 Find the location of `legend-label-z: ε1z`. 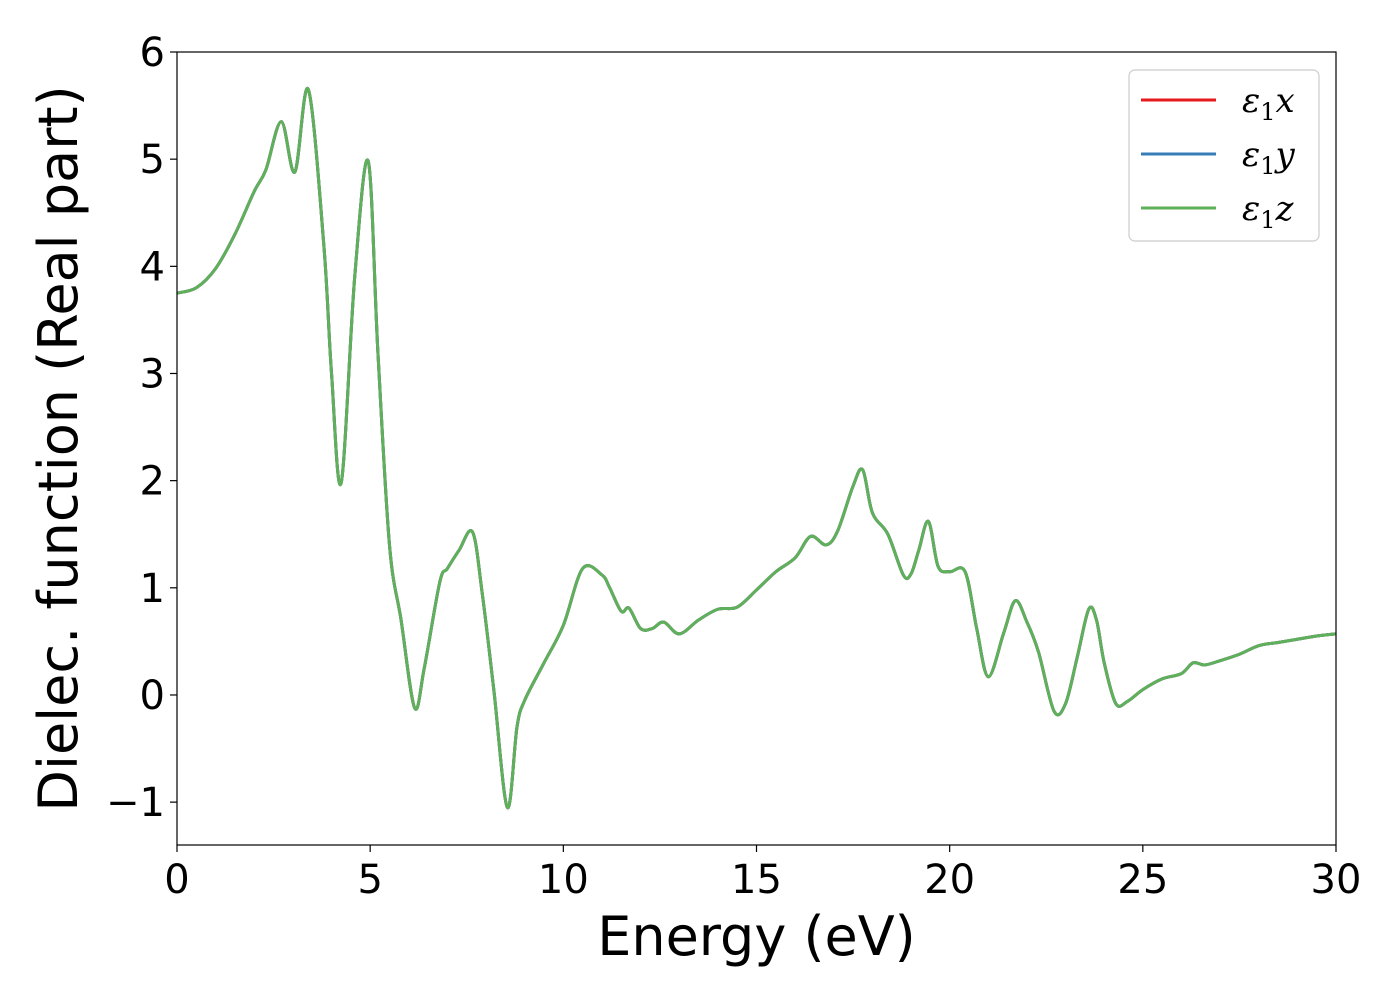

legend-label-z: ε1z is located at coordinates (1268, 211).